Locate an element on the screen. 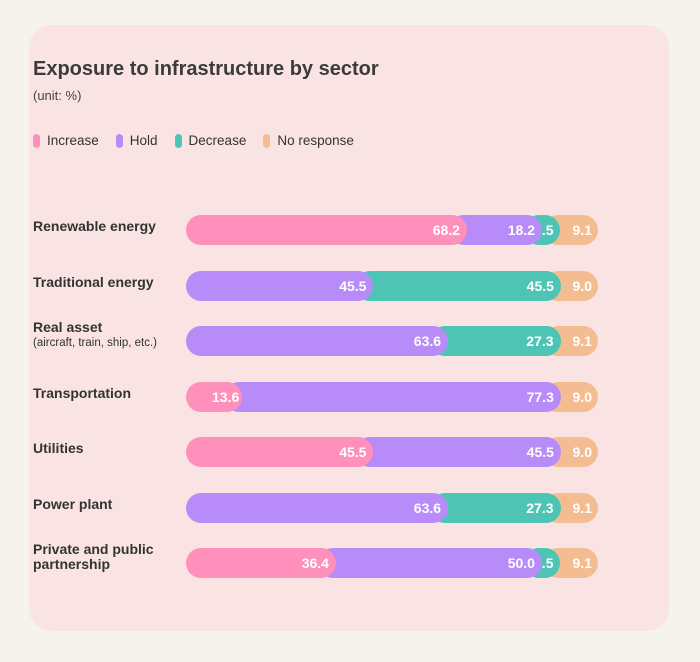 The width and height of the screenshot is (700, 662). bar-segment-increase: 45.5 is located at coordinates (280, 452).